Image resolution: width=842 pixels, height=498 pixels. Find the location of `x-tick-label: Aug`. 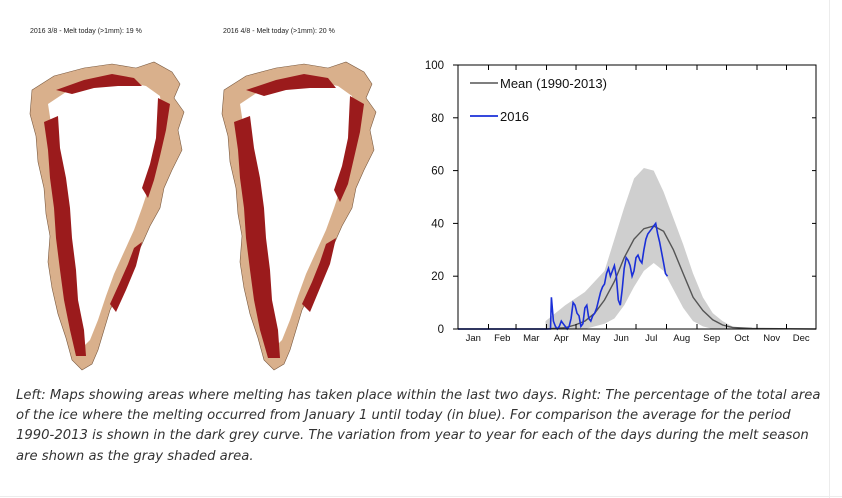

x-tick-label: Aug is located at coordinates (681, 338).